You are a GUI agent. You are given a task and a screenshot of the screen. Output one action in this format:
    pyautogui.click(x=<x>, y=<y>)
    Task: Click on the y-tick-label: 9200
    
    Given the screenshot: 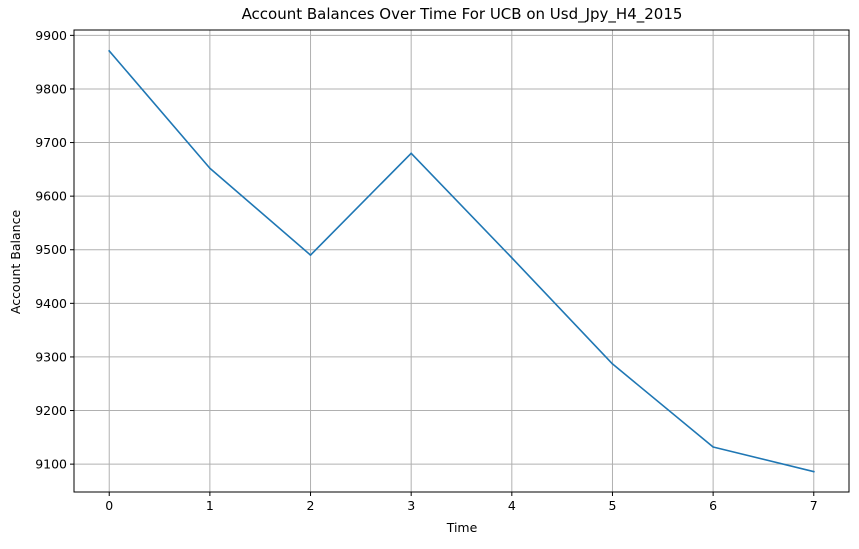 What is the action you would take?
    pyautogui.click(x=51, y=410)
    